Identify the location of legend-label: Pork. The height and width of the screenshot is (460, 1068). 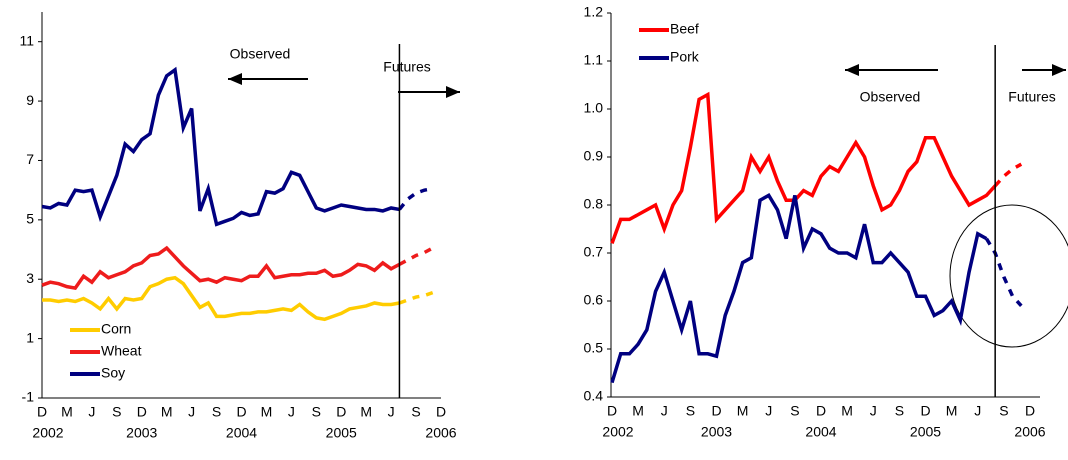
(685, 57).